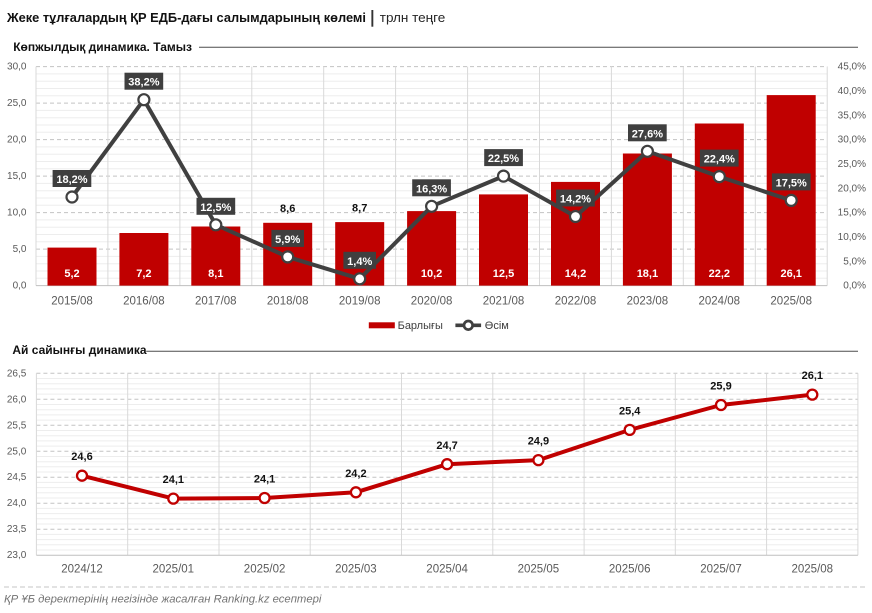  Describe the element at coordinates (854, 261) in the screenshot. I see `svg-text: 5,0%` at that location.